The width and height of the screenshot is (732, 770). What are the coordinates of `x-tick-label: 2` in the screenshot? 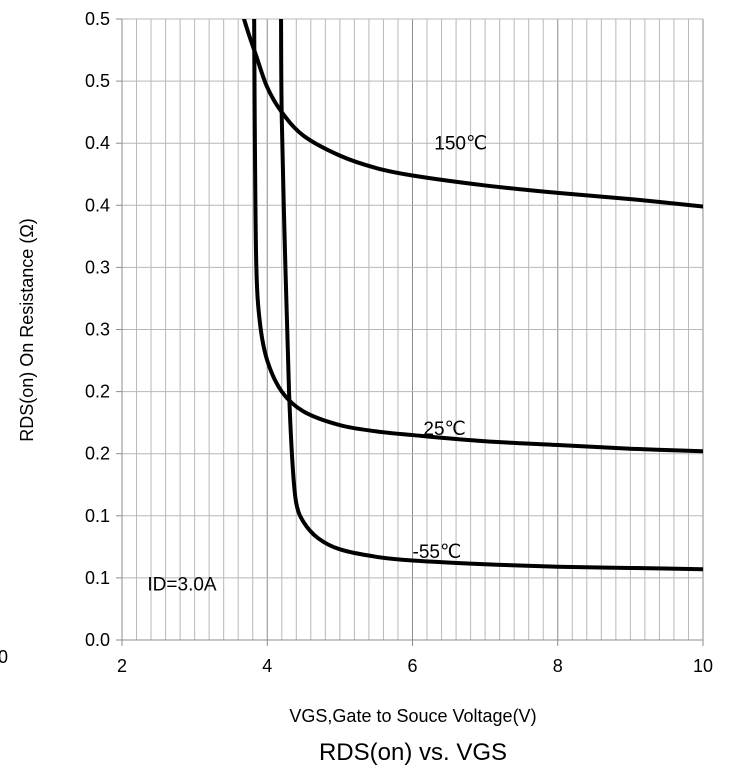 It's located at (122, 666).